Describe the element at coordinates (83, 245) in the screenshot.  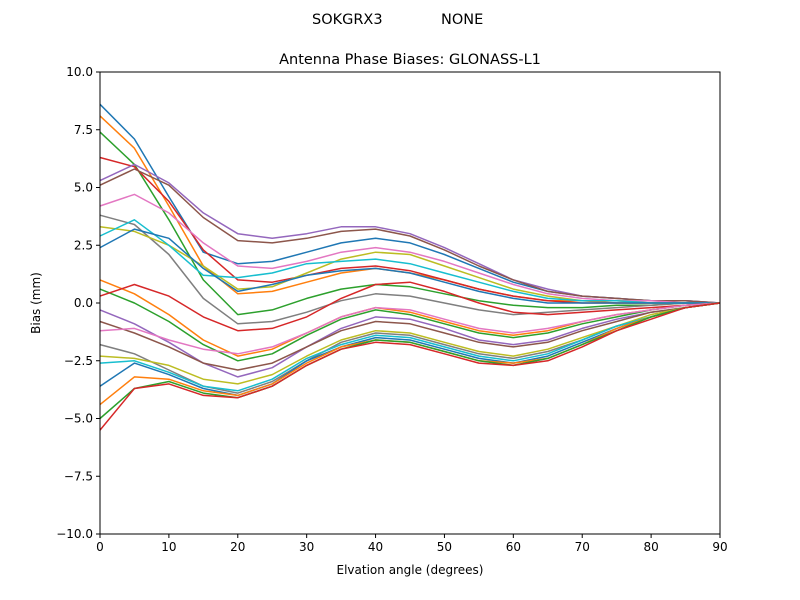
I see `y-tick-label: 2.5` at that location.